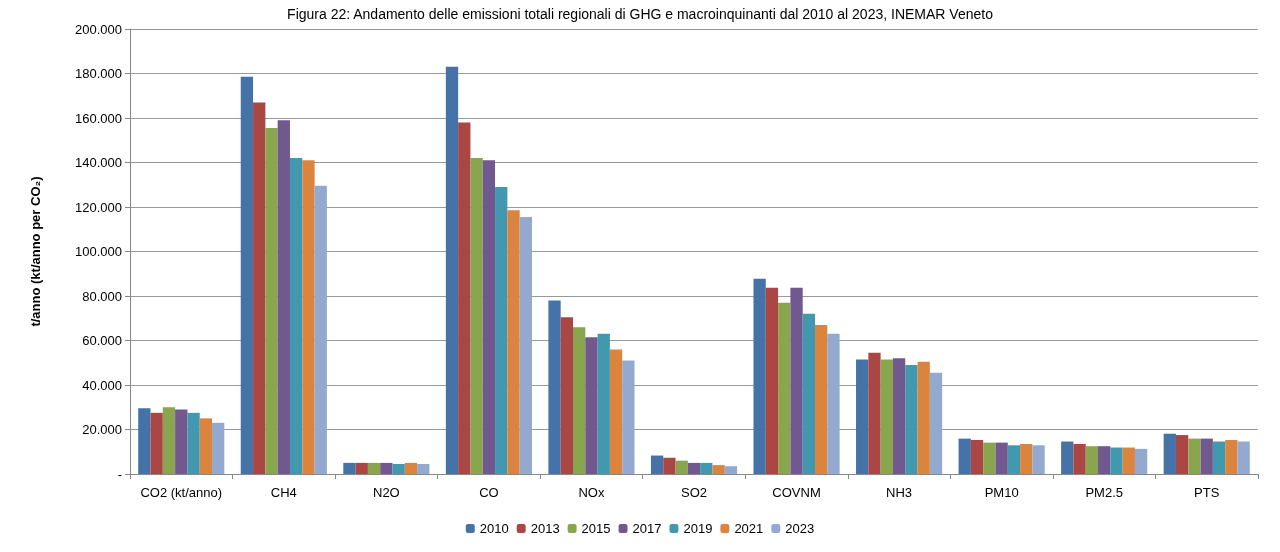 The width and height of the screenshot is (1280, 552). I want to click on y-tick-label: 180.000, so click(98, 73).